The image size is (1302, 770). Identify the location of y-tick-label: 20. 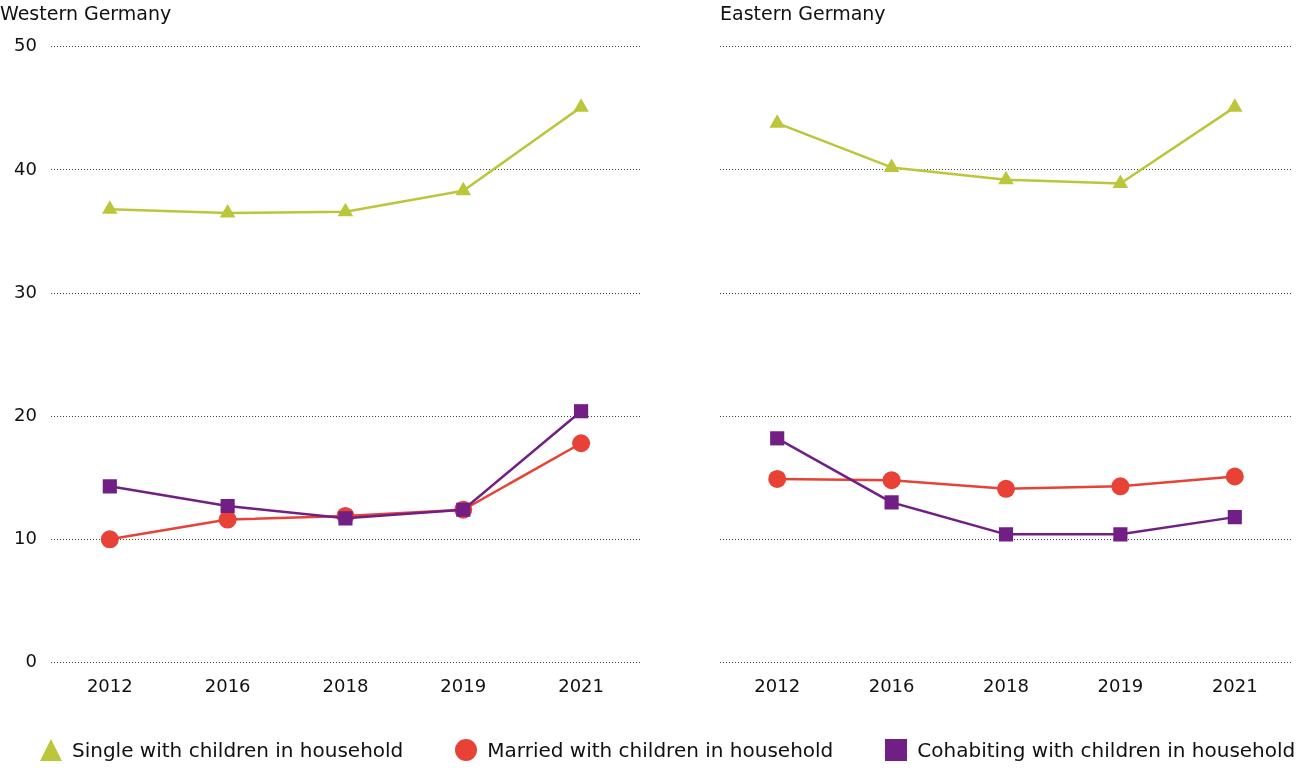
(25, 414).